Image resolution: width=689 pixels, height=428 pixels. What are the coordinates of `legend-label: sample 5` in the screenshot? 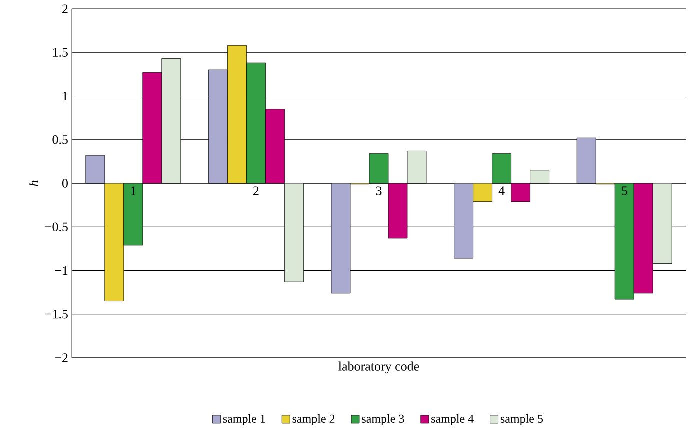 It's located at (522, 420).